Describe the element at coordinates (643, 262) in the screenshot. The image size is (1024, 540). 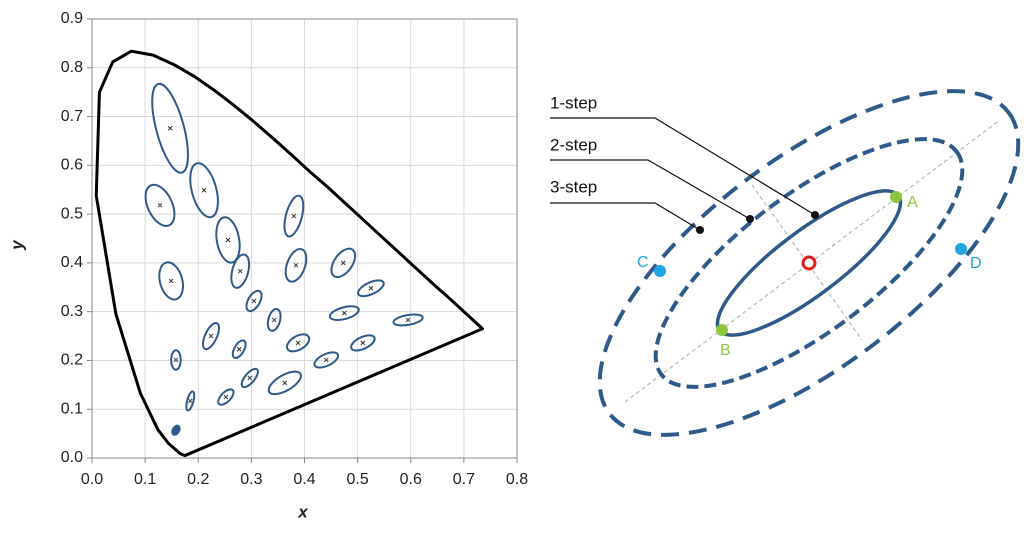
I see `point-label: C` at that location.